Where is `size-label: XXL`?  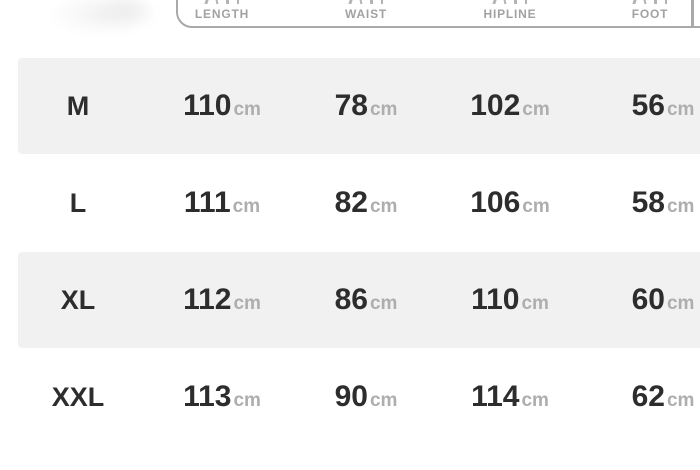
size-label: XXL is located at coordinates (78, 397).